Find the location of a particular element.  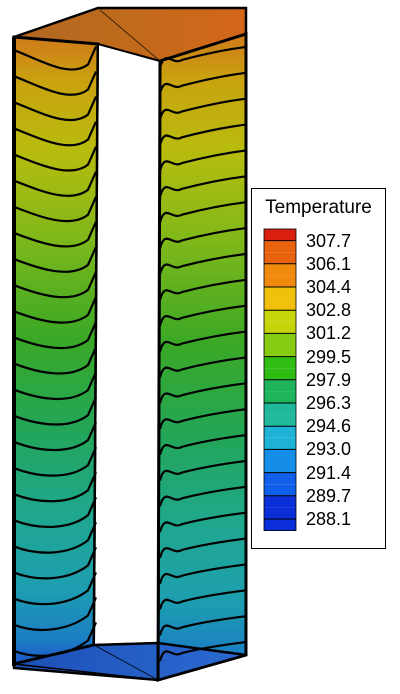

legend-level-label: 288.1 is located at coordinates (329, 519).